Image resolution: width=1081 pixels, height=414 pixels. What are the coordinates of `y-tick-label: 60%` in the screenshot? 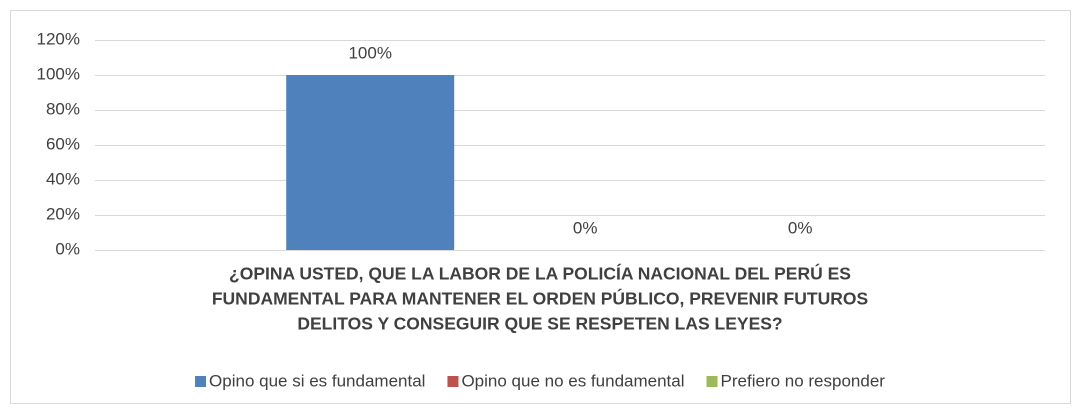 It's located at (63, 143).